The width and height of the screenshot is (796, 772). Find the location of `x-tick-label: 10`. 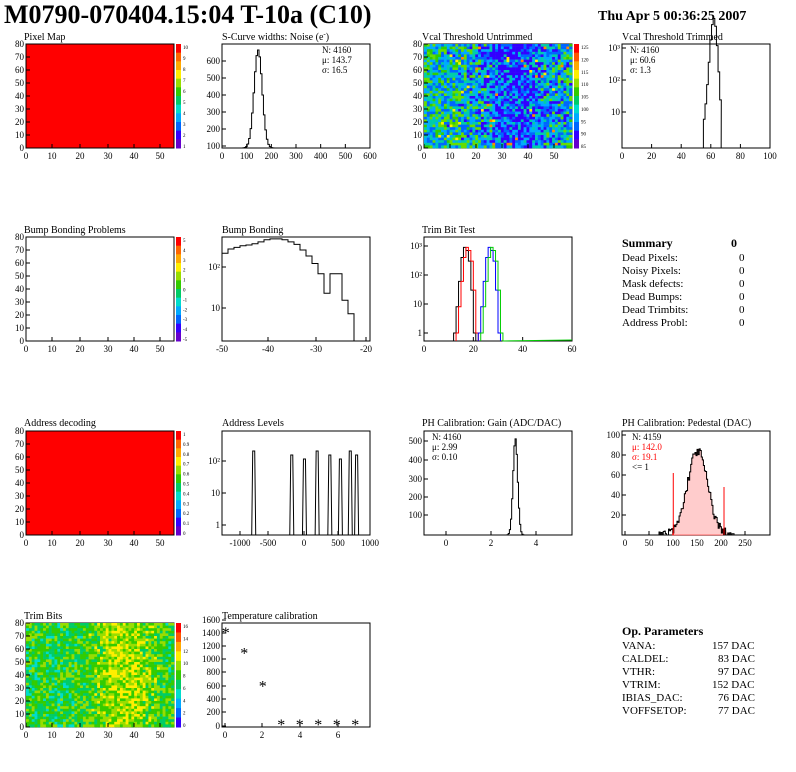

x-tick-label: 10 is located at coordinates (451, 156).